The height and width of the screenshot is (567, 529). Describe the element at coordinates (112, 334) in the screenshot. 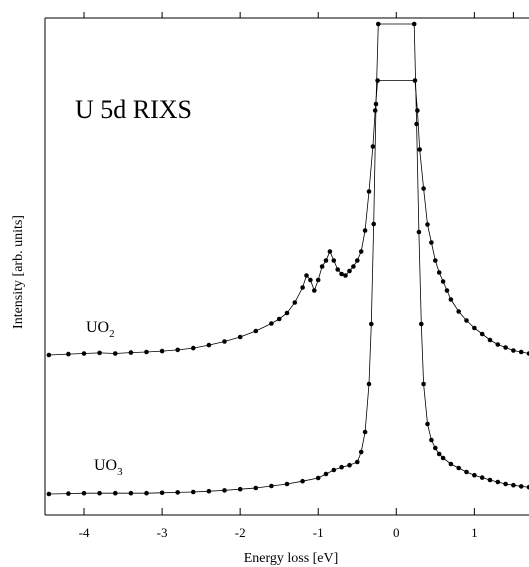

I see `series-label-uo2-subscript: 2` at that location.